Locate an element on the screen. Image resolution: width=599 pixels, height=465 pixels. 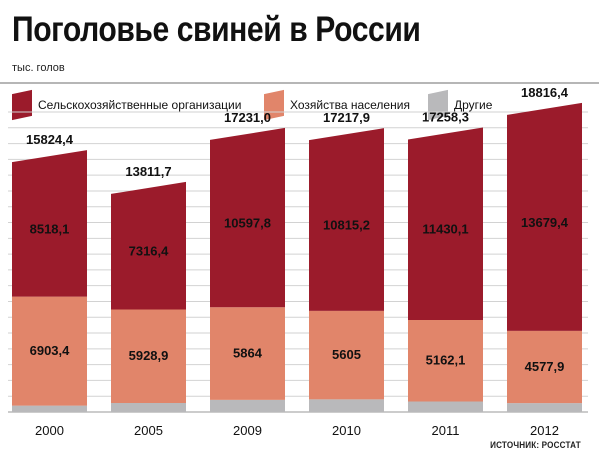
segment-value-label: 5864 is located at coordinates (248, 353).